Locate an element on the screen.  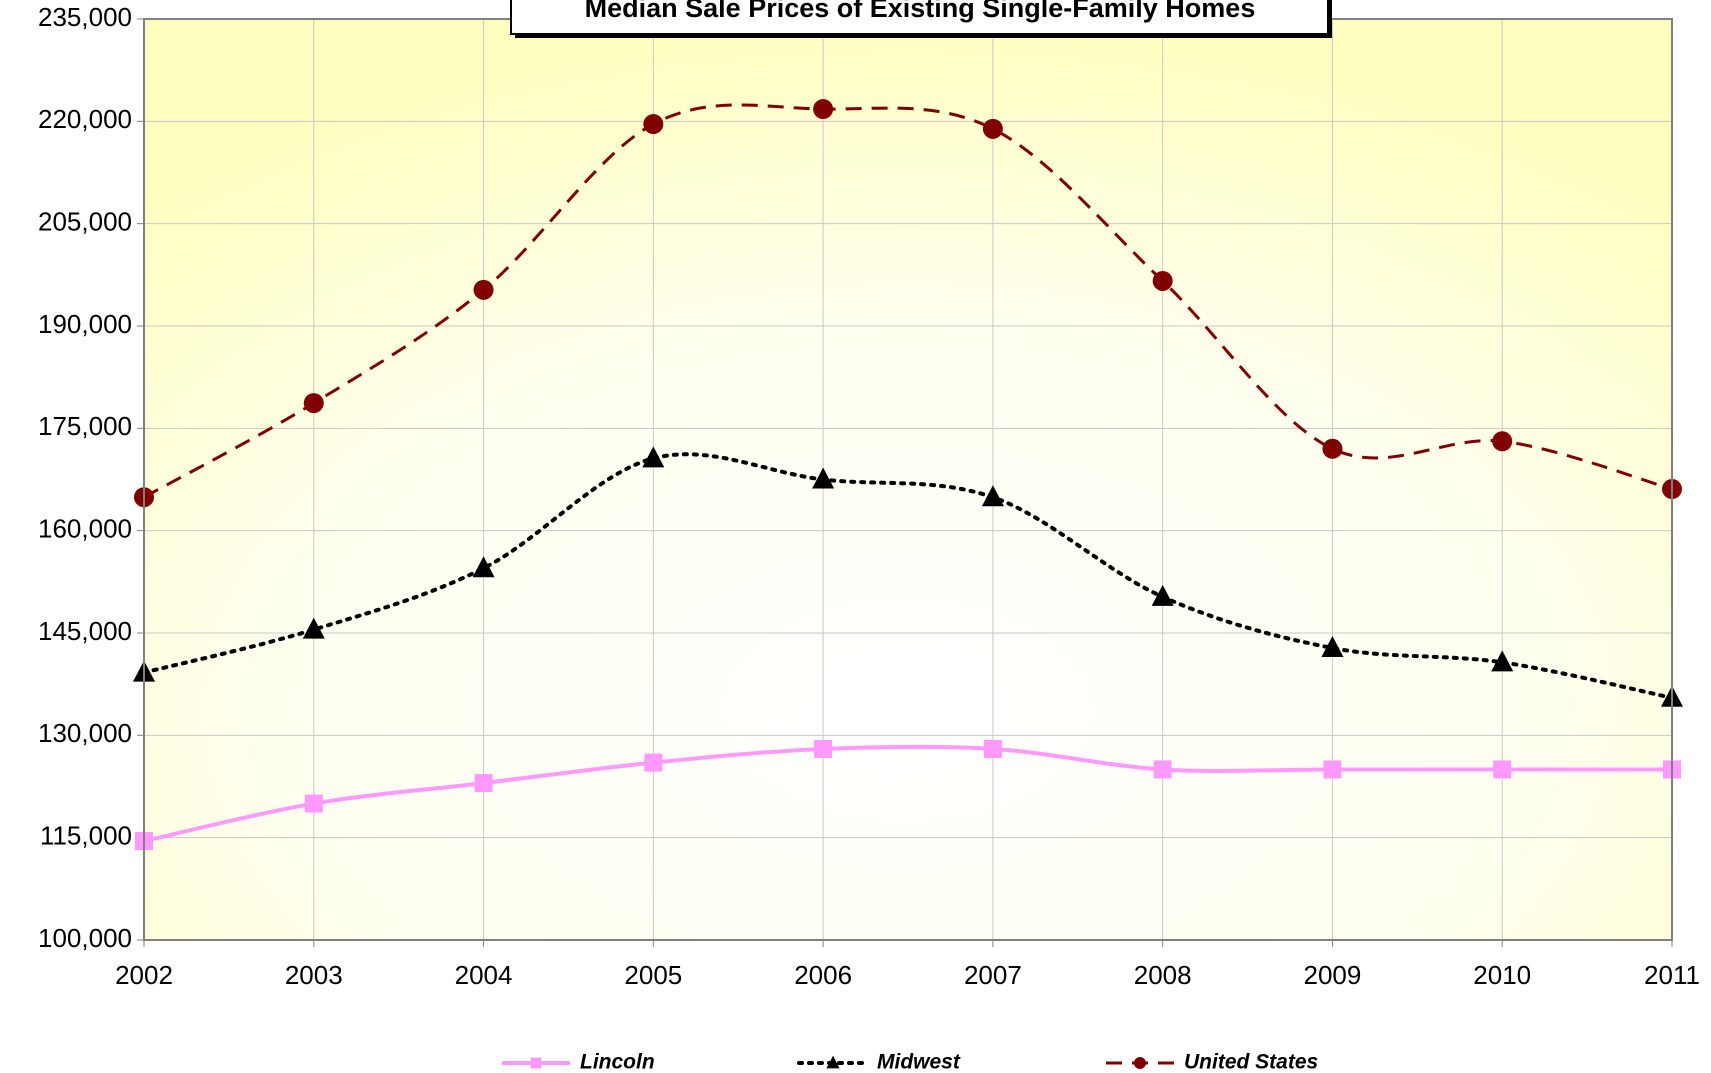
y-tick-label: 205,000 is located at coordinates (85, 222).